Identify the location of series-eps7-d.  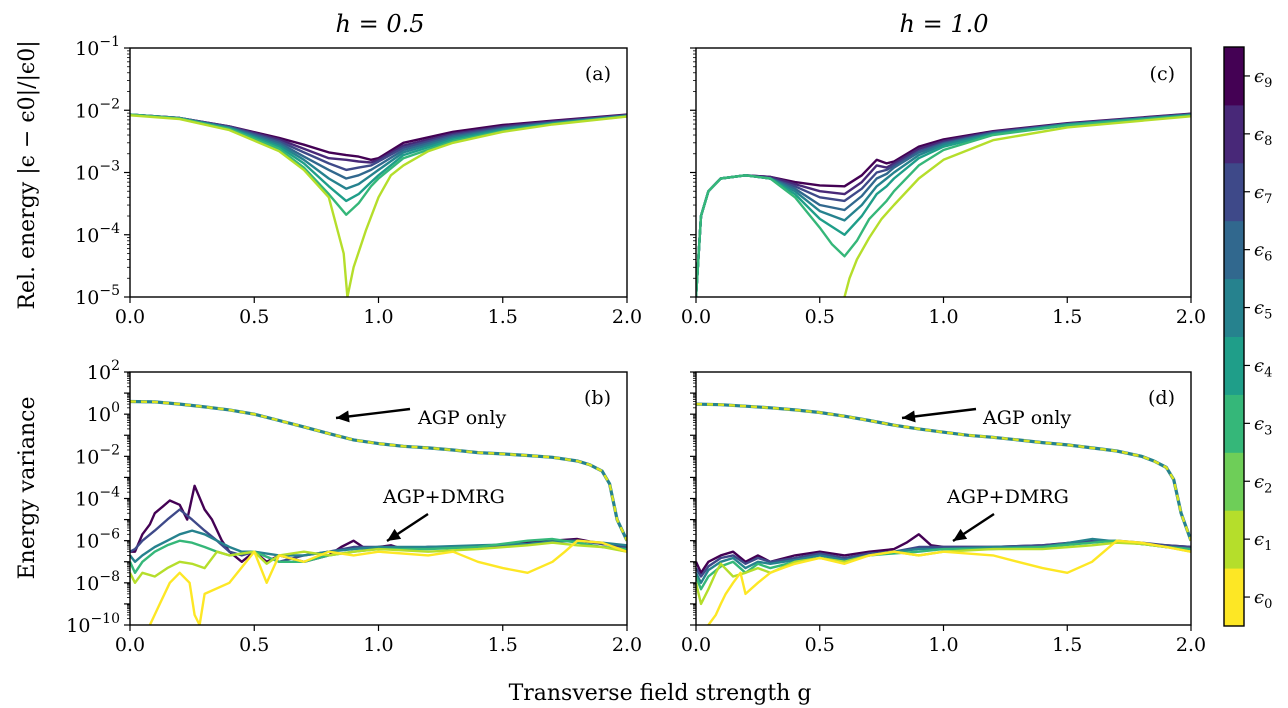
(943, 558).